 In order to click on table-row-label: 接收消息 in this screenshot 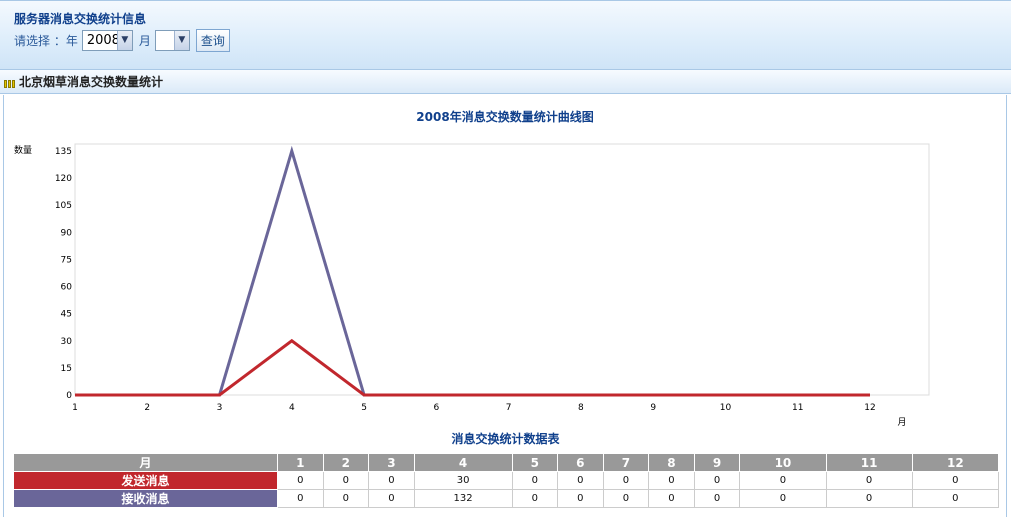, I will do `click(145, 498)`.